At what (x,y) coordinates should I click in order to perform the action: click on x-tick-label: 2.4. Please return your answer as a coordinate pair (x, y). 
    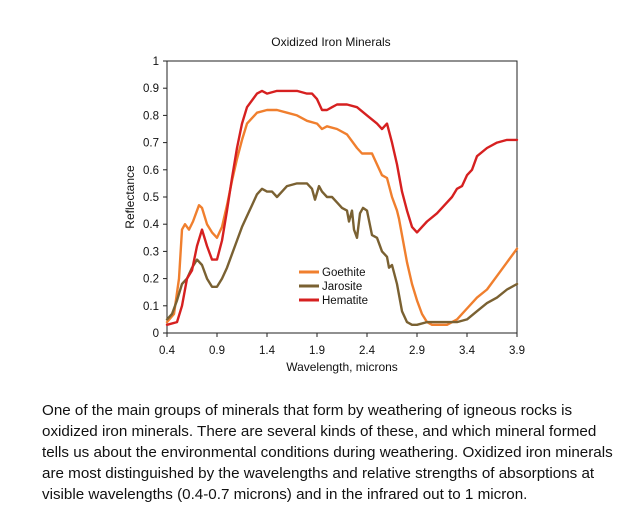
    Looking at the image, I should click on (367, 351).